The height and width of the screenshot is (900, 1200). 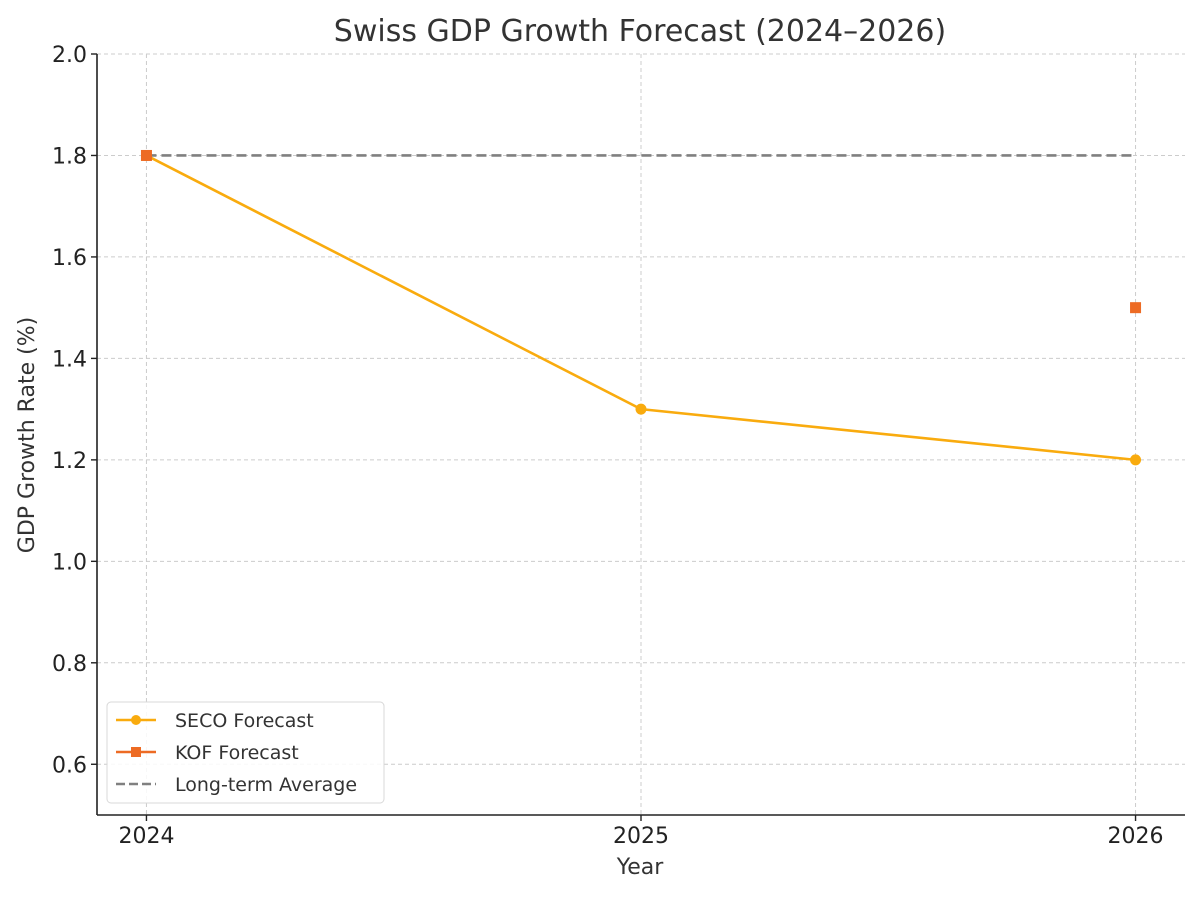 What do you see at coordinates (69, 562) in the screenshot?
I see `y-tick-label: 1.0` at bounding box center [69, 562].